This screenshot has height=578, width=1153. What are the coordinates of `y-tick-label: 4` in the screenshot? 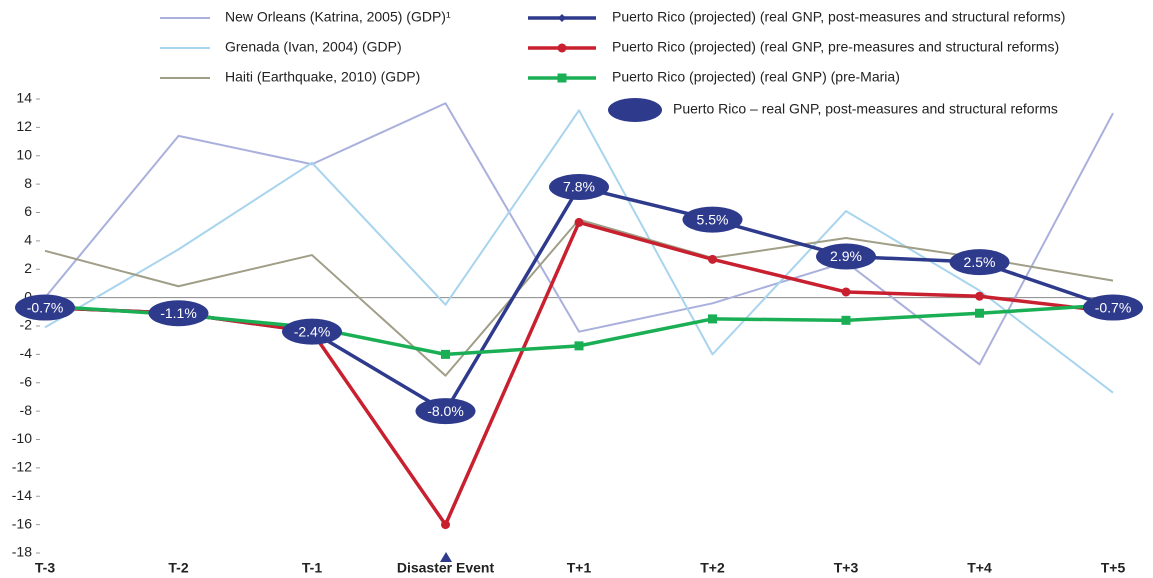 It's located at (28, 240).